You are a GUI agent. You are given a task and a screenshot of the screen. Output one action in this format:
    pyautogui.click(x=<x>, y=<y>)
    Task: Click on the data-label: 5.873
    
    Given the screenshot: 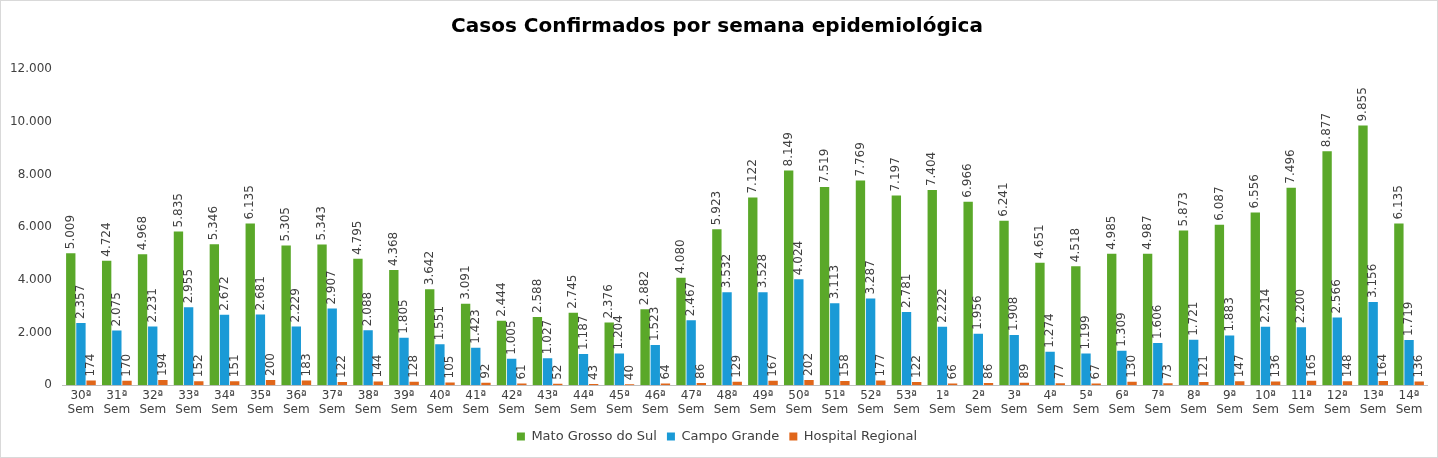 What is the action you would take?
    pyautogui.click(x=1182, y=209)
    